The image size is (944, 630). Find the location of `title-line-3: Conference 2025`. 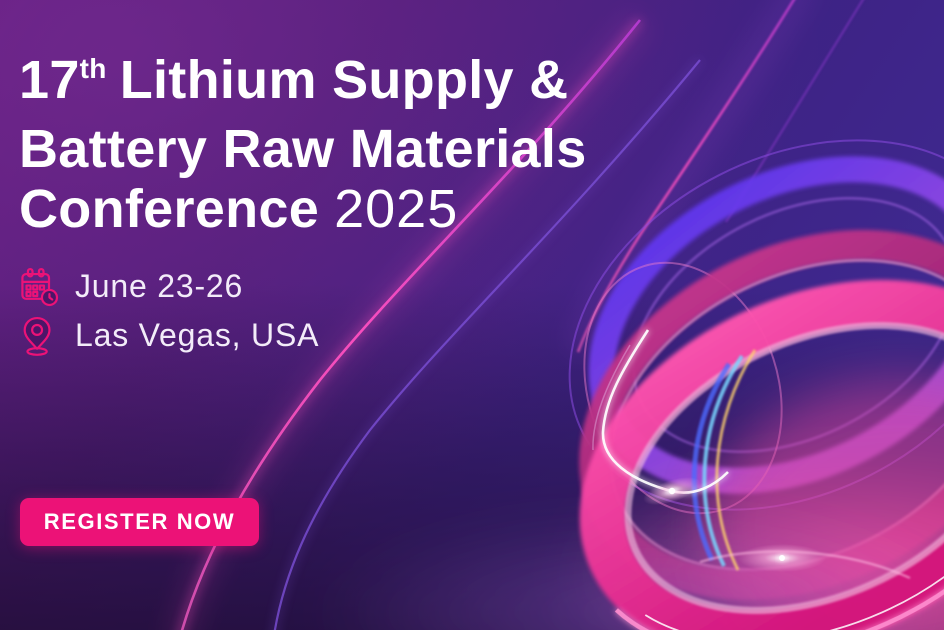

title-line-3: Conference 2025 is located at coordinates (303, 209).